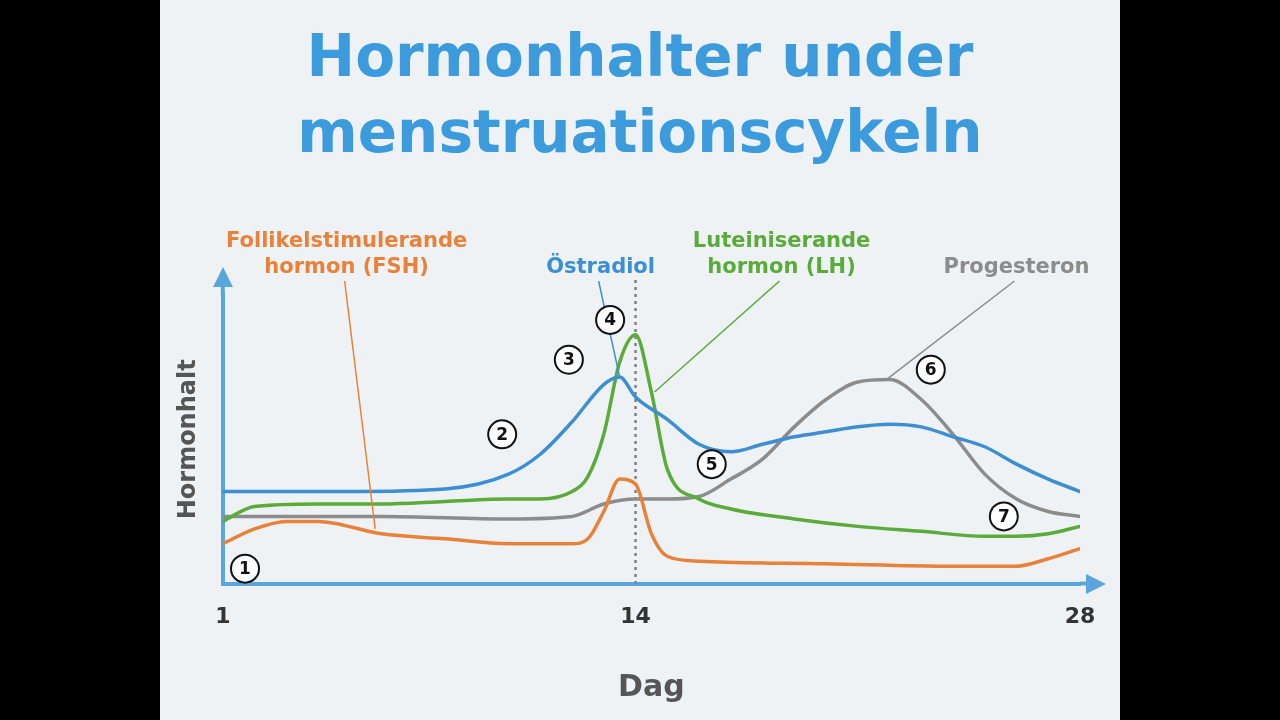  Describe the element at coordinates (781, 253) in the screenshot. I see `text: Luteiniserande hormon (LH)` at that location.